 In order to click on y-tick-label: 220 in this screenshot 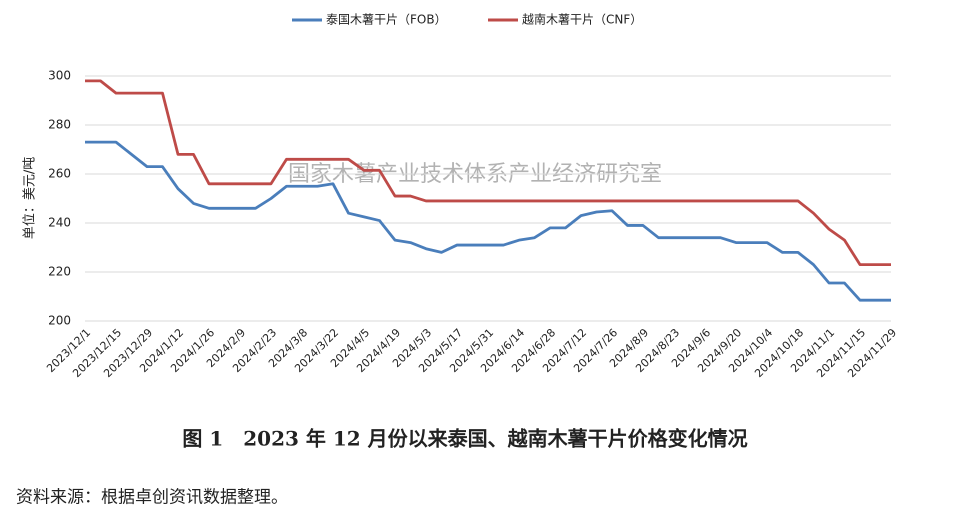, I will do `click(59, 272)`.